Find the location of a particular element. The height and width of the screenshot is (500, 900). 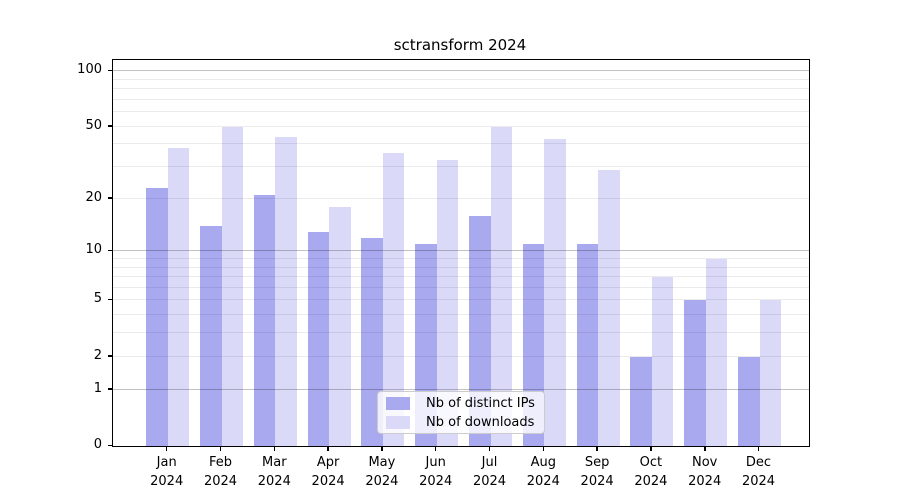

x-tick-mark-mar is located at coordinates (274, 448).